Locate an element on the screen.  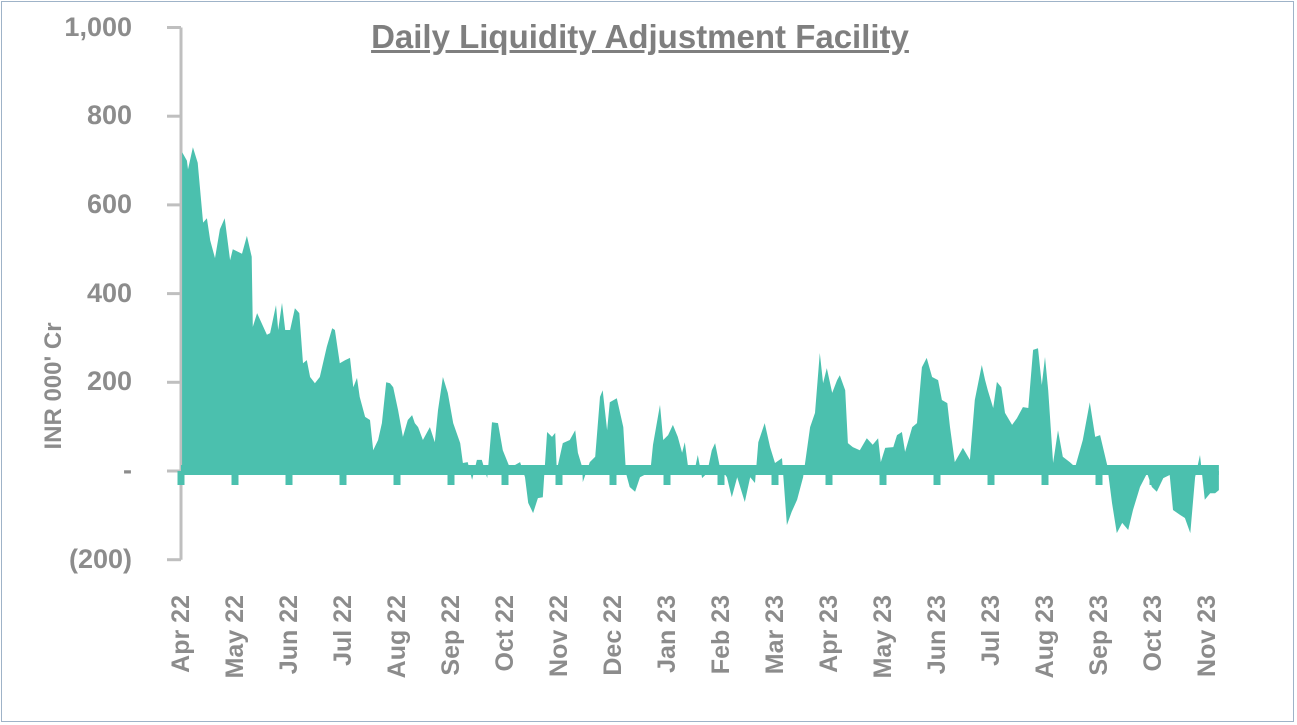
x-axis-line is located at coordinates (700, 470).